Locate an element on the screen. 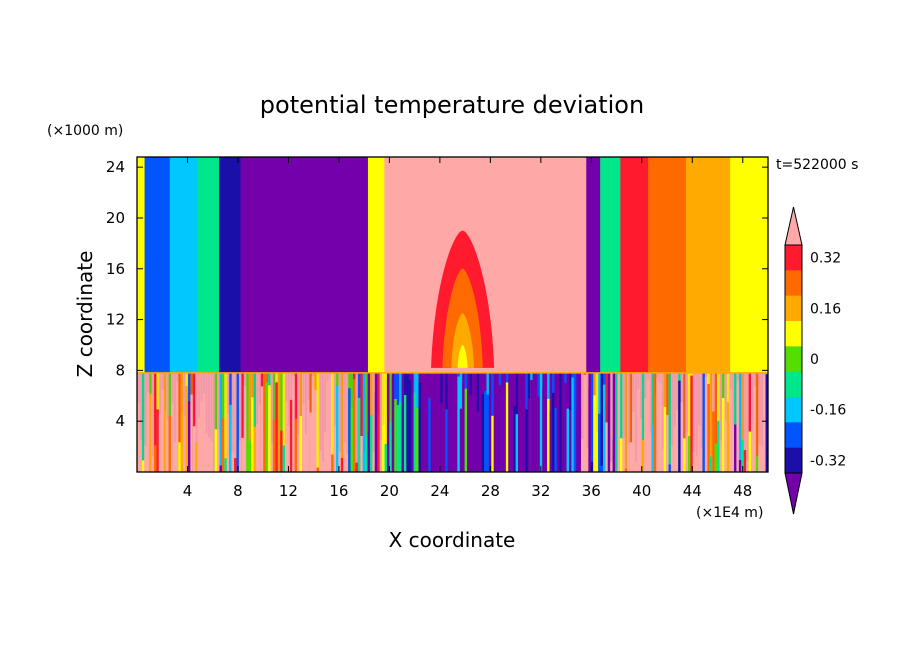  colorbar: 0.32 0.16 0 -0.16 -0.32 is located at coordinates (815, 360).